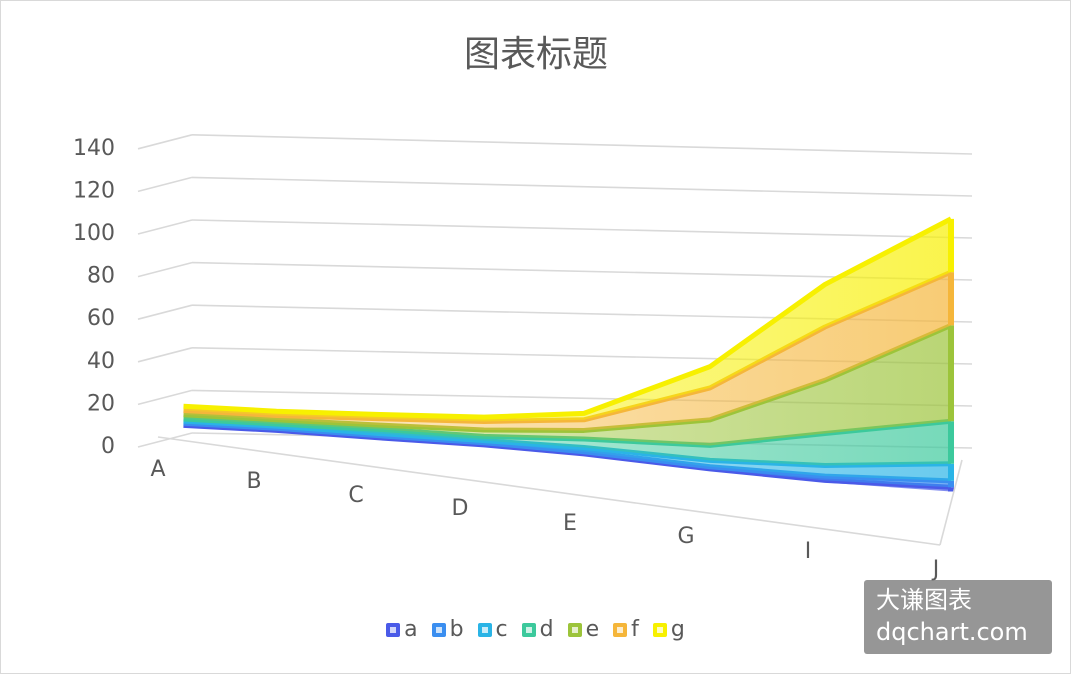 The width and height of the screenshot is (1071, 674). I want to click on watermark-line1: 大谦图表, so click(924, 600).